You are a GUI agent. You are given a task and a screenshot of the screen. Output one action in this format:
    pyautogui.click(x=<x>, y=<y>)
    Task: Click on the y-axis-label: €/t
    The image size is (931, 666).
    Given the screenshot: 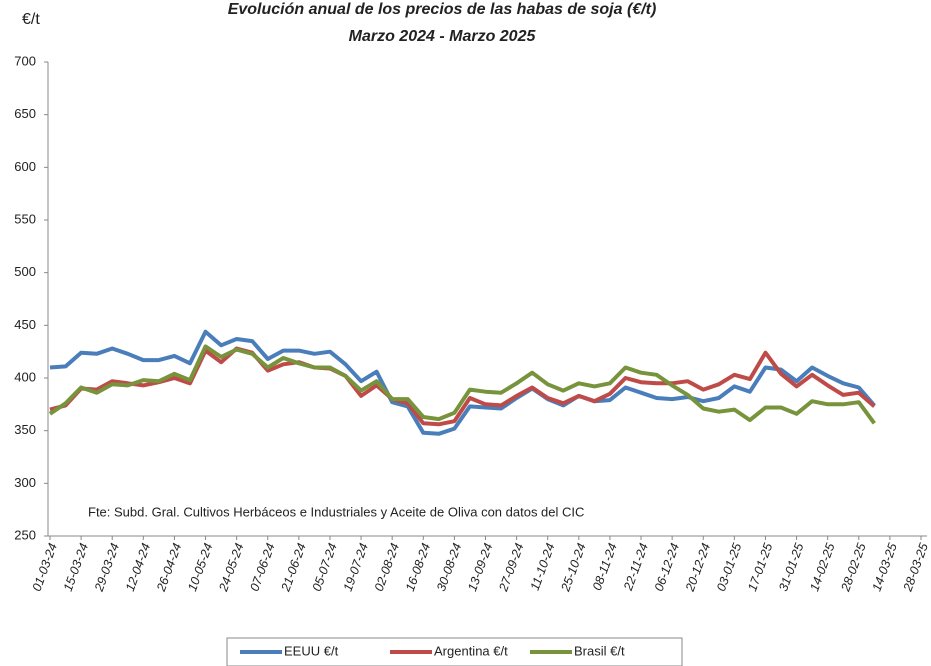 What is the action you would take?
    pyautogui.click(x=31, y=19)
    